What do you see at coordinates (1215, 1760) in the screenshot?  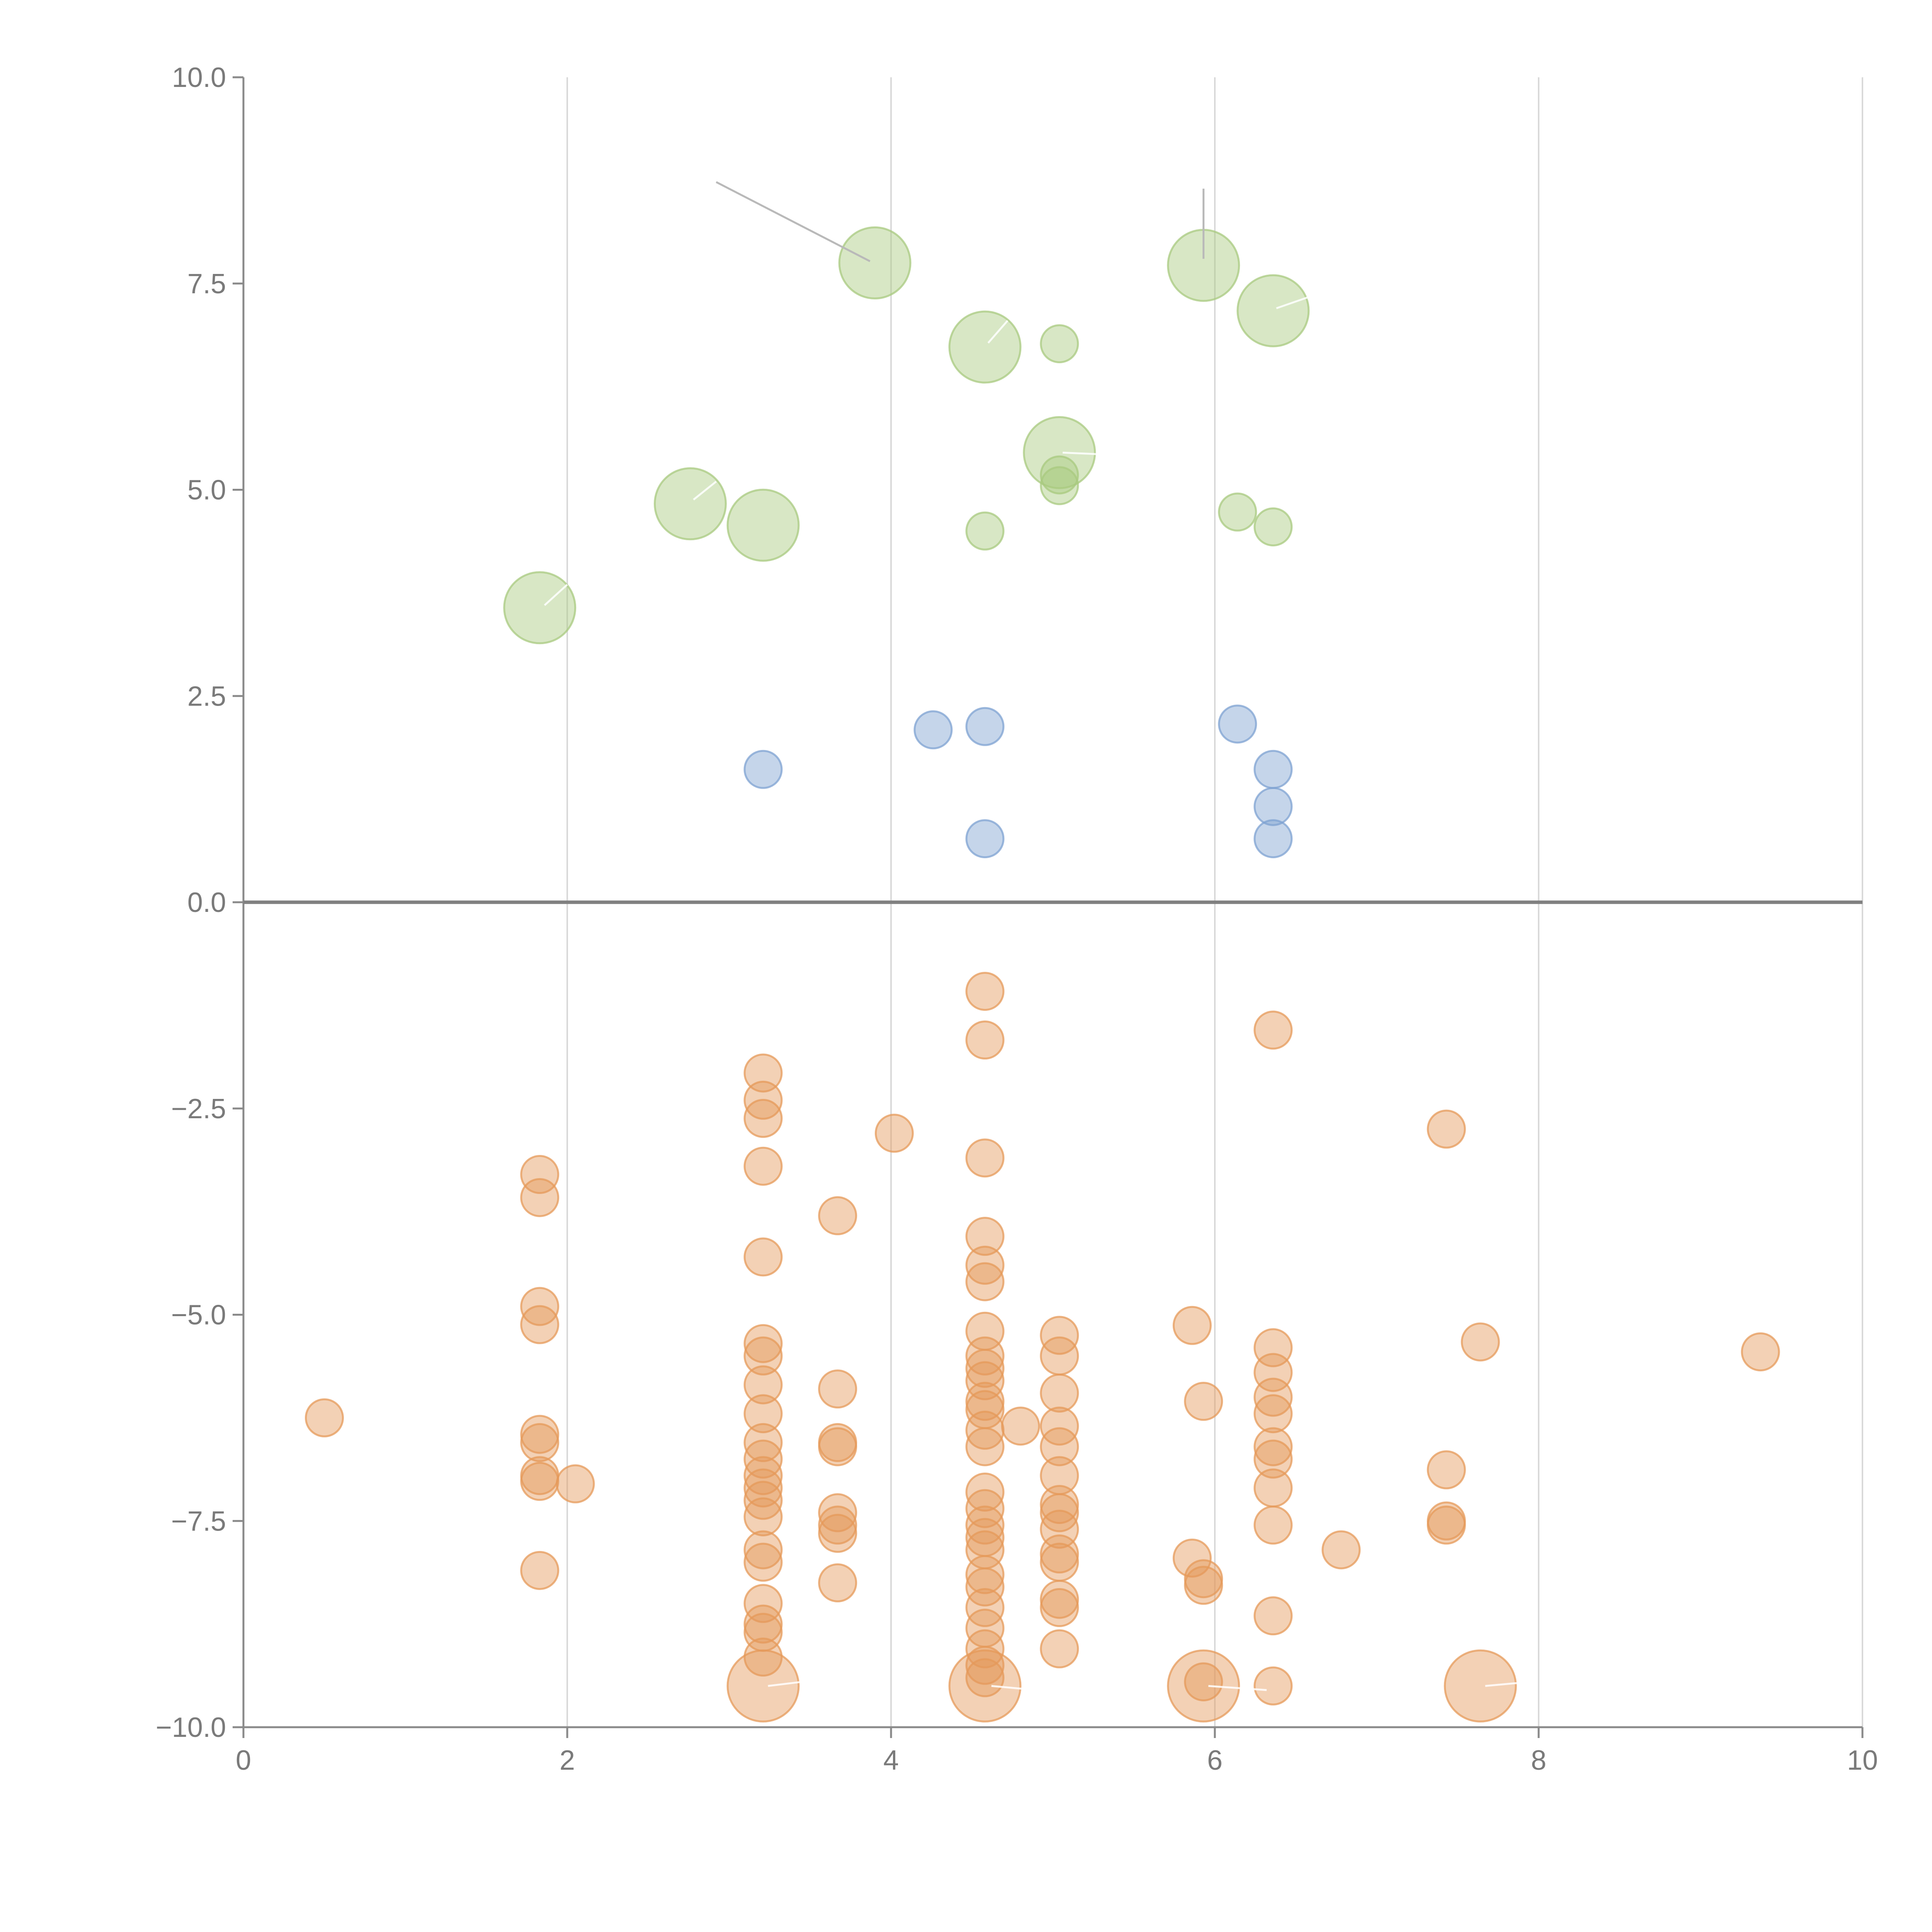 I see `x-tick-label: 6` at bounding box center [1215, 1760].